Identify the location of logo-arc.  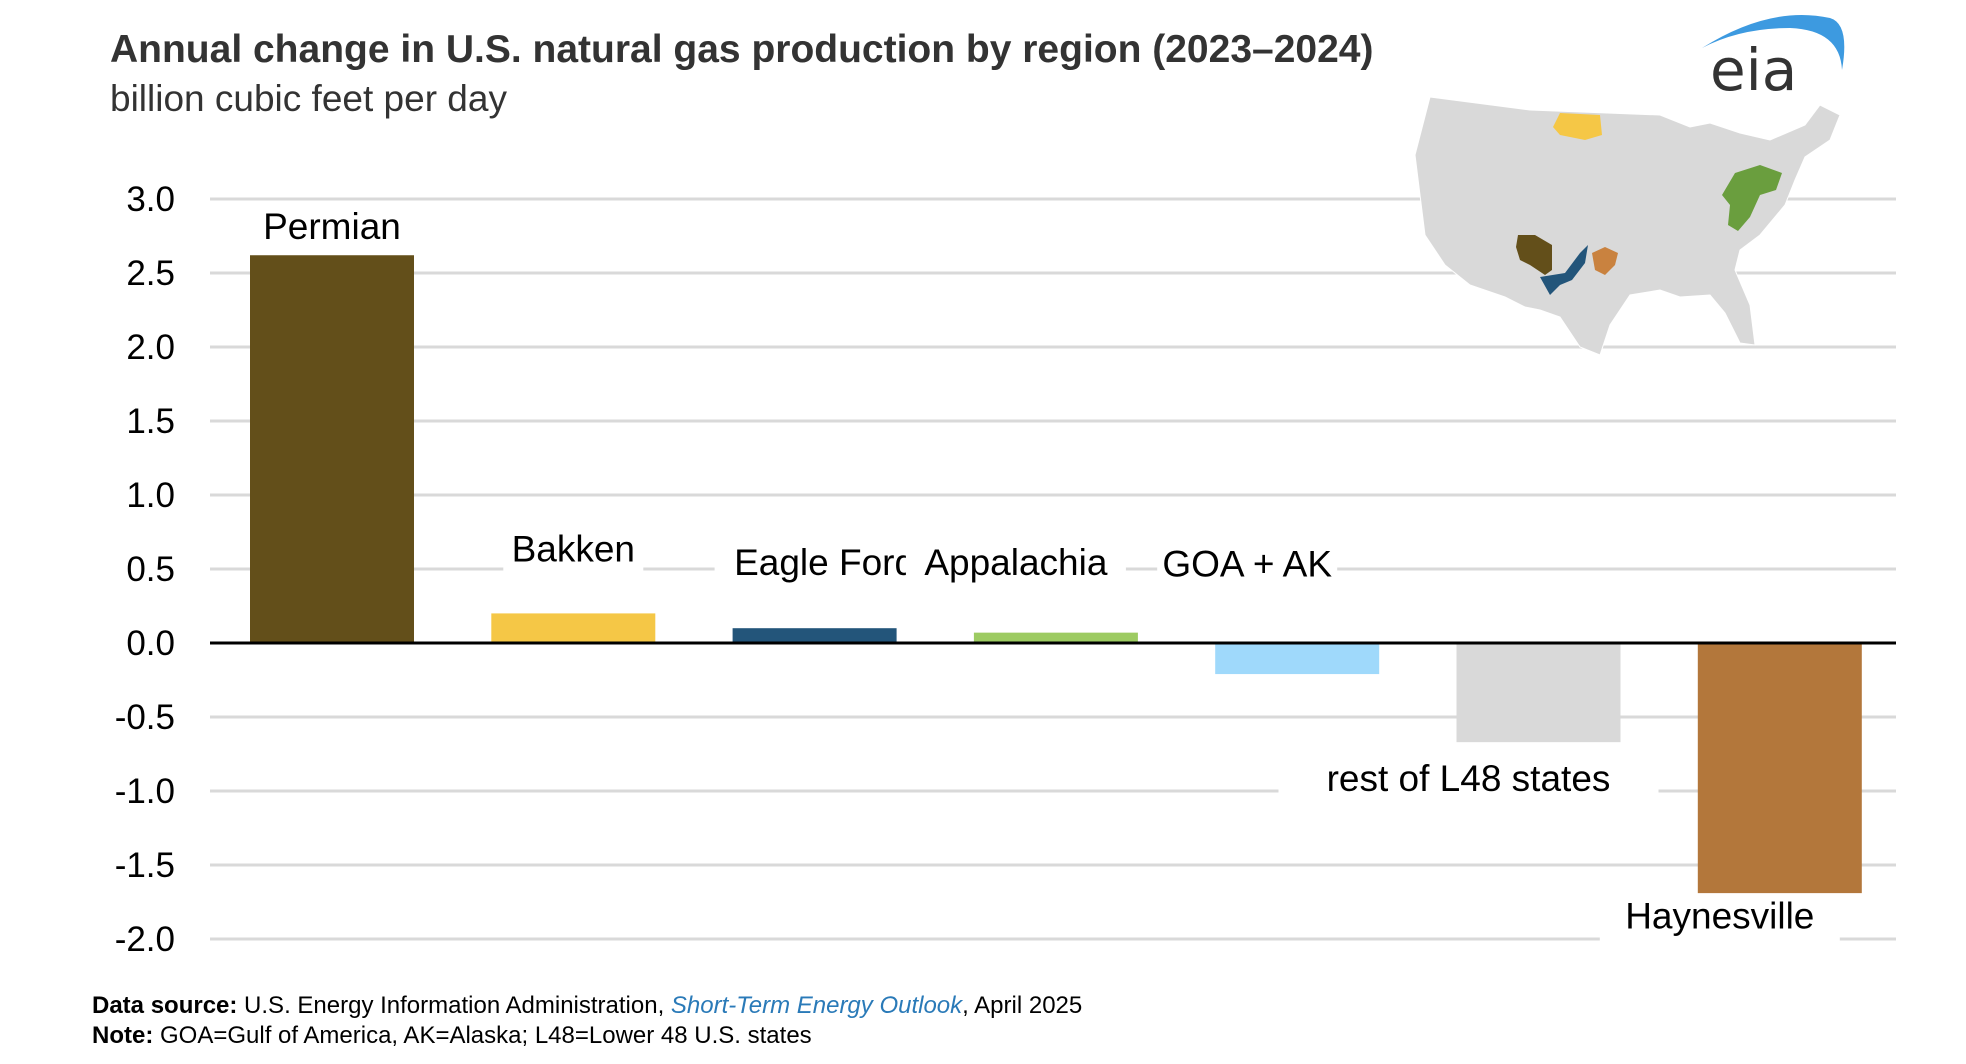
(1773, 42).